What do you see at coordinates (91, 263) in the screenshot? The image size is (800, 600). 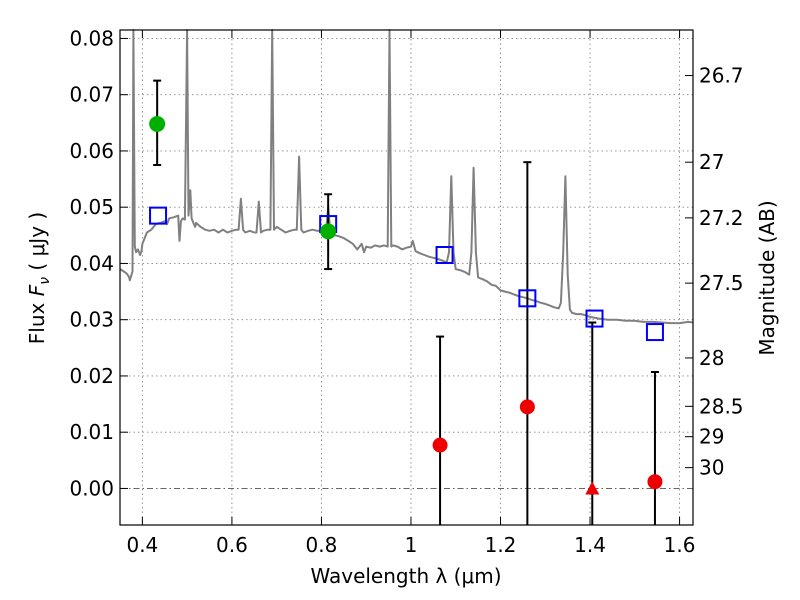 I see `y-tick-label: 0.04` at bounding box center [91, 263].